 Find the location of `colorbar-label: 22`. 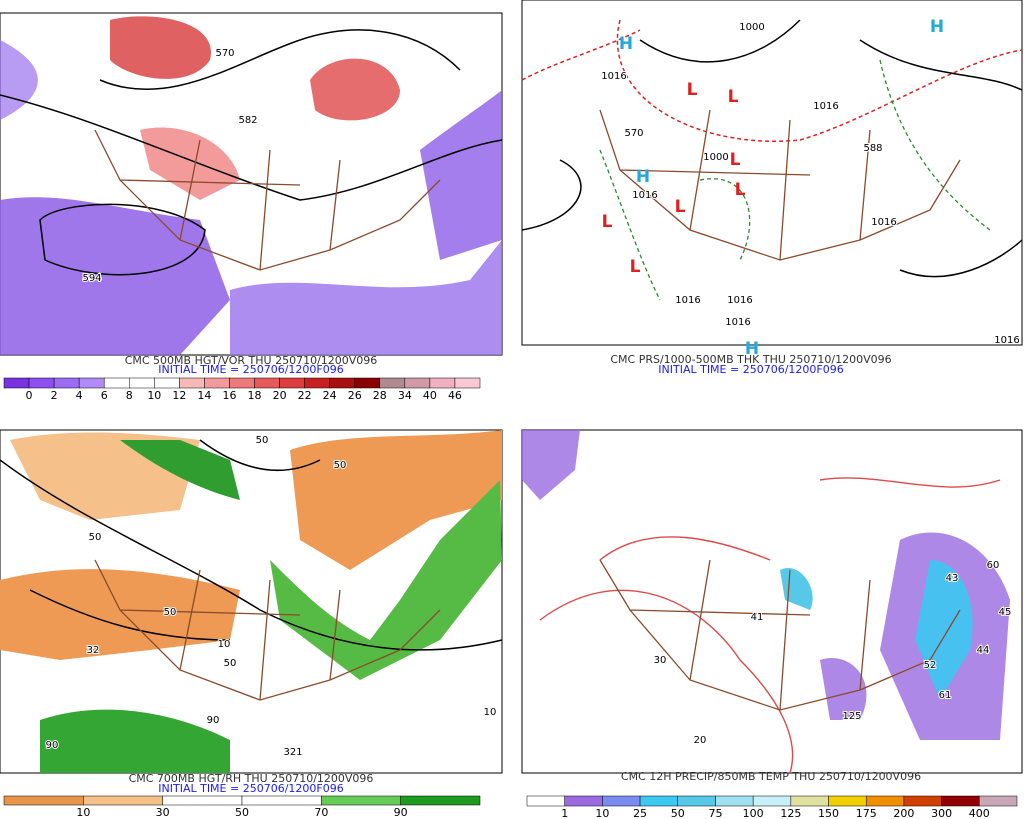

colorbar-label: 22 is located at coordinates (305, 395).